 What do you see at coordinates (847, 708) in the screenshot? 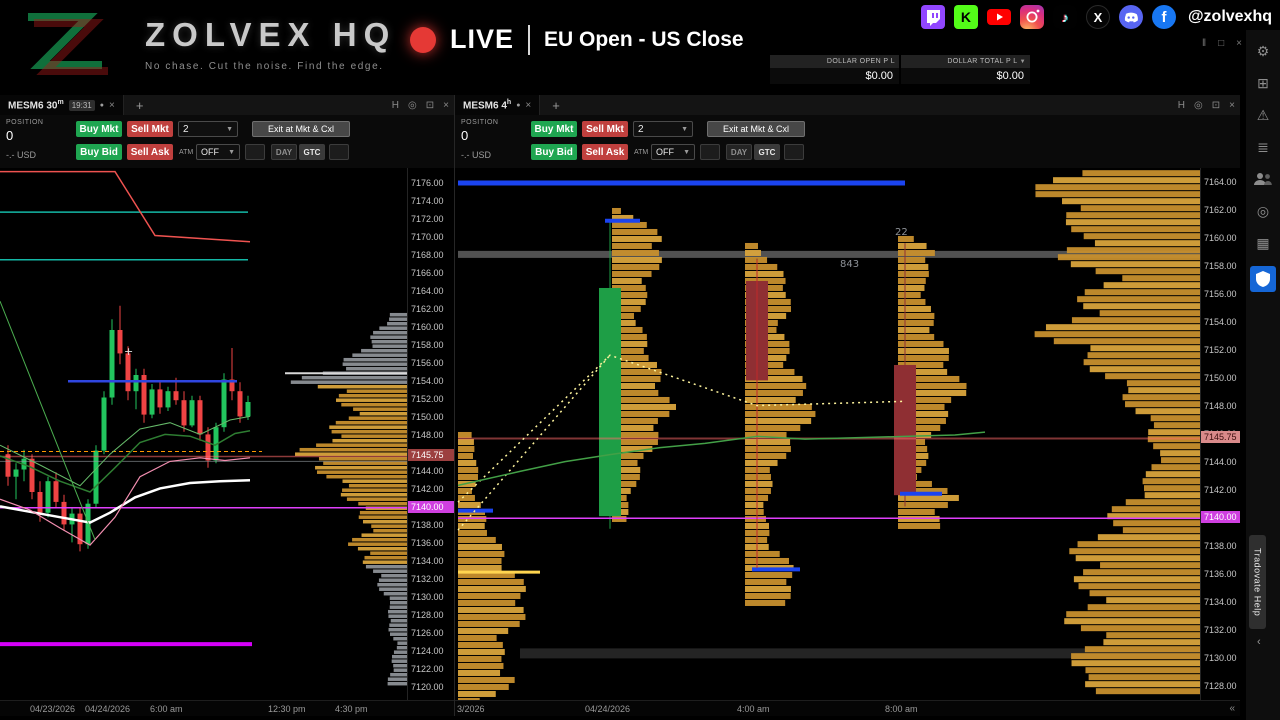
I see `time-axis-4h: « 3/2026 04/24/2026 4:00 am 8:00 am` at bounding box center [847, 708].